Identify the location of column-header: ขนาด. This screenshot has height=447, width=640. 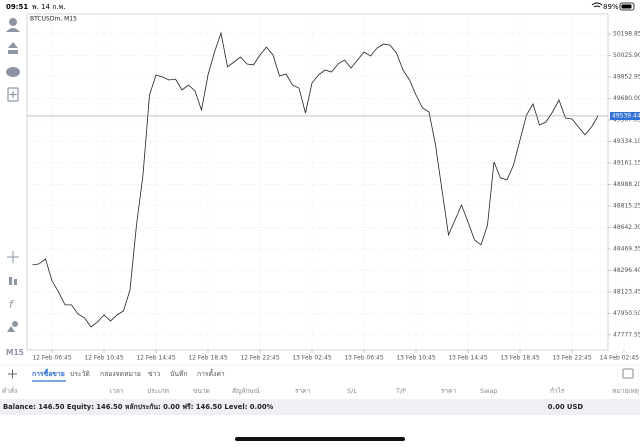
(201, 391).